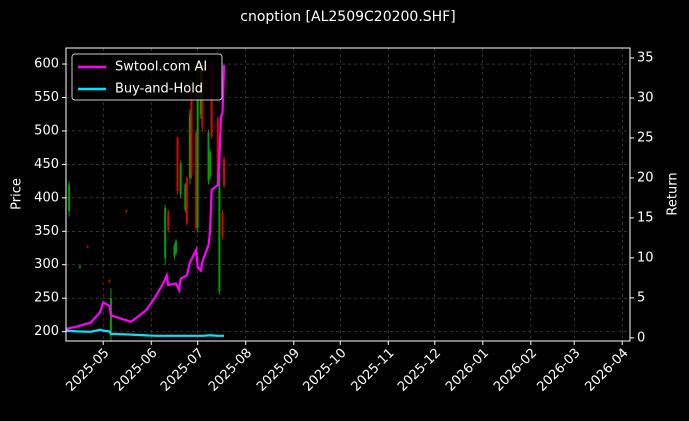  Describe the element at coordinates (645, 97) in the screenshot. I see `y2-tick-label: 30` at that location.